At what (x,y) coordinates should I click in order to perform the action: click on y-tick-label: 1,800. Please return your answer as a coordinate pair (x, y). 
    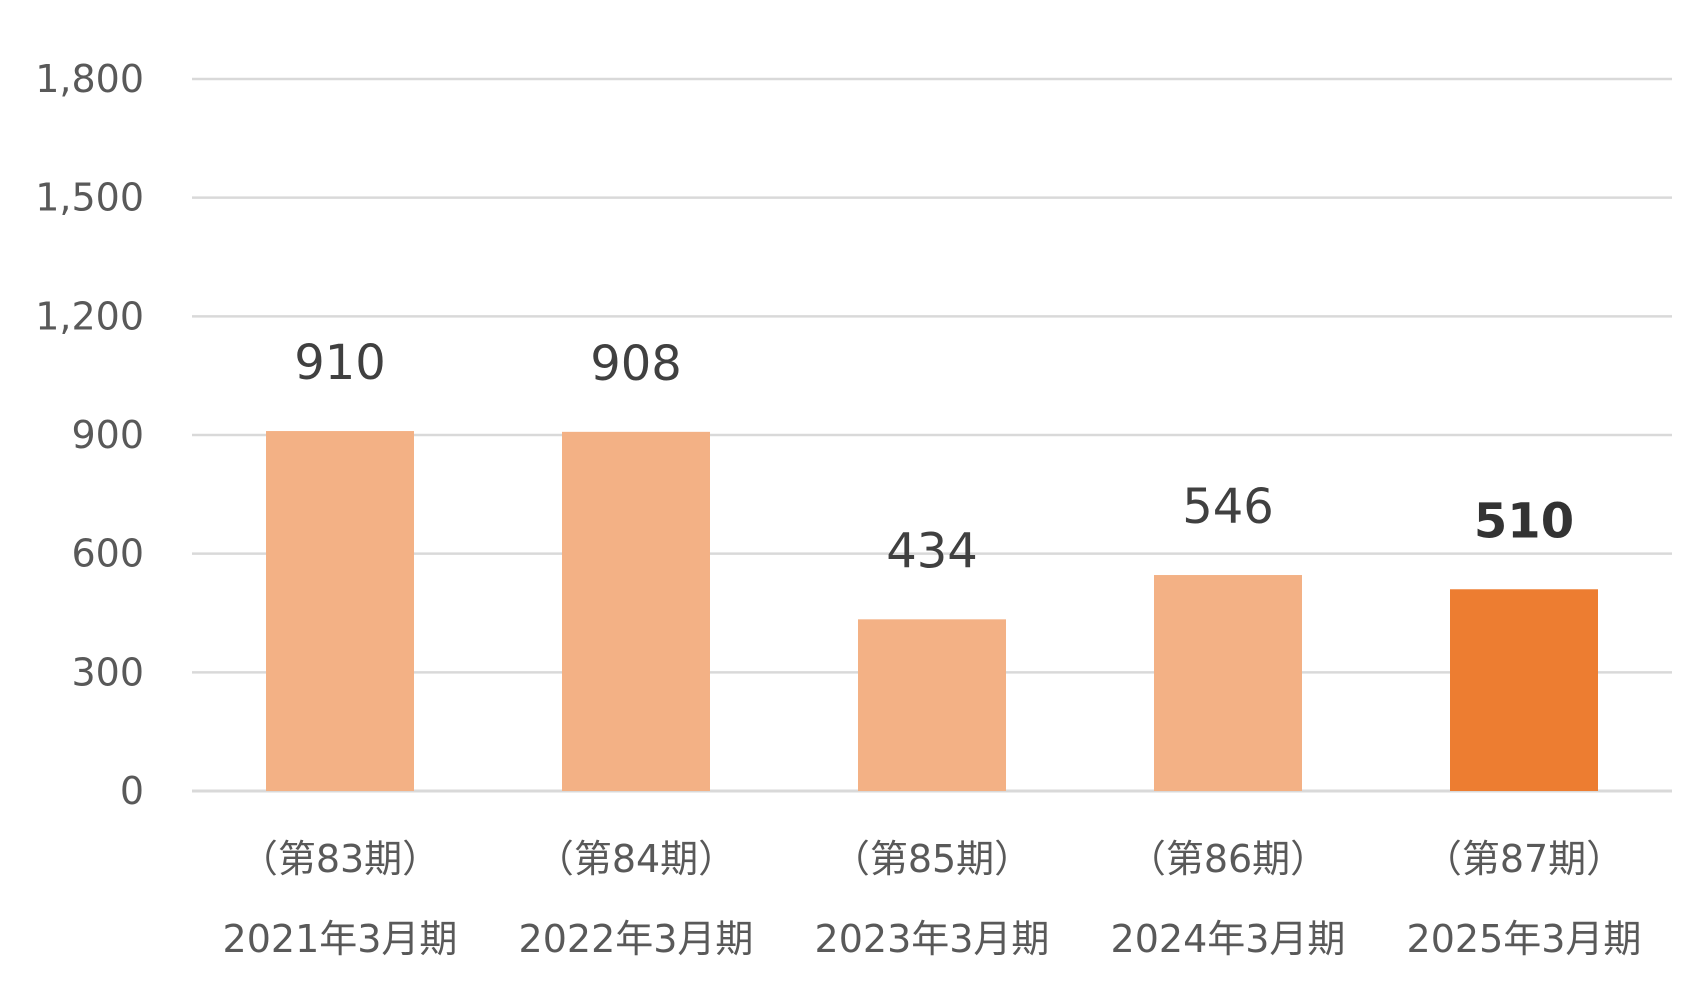
    Looking at the image, I should click on (89, 79).